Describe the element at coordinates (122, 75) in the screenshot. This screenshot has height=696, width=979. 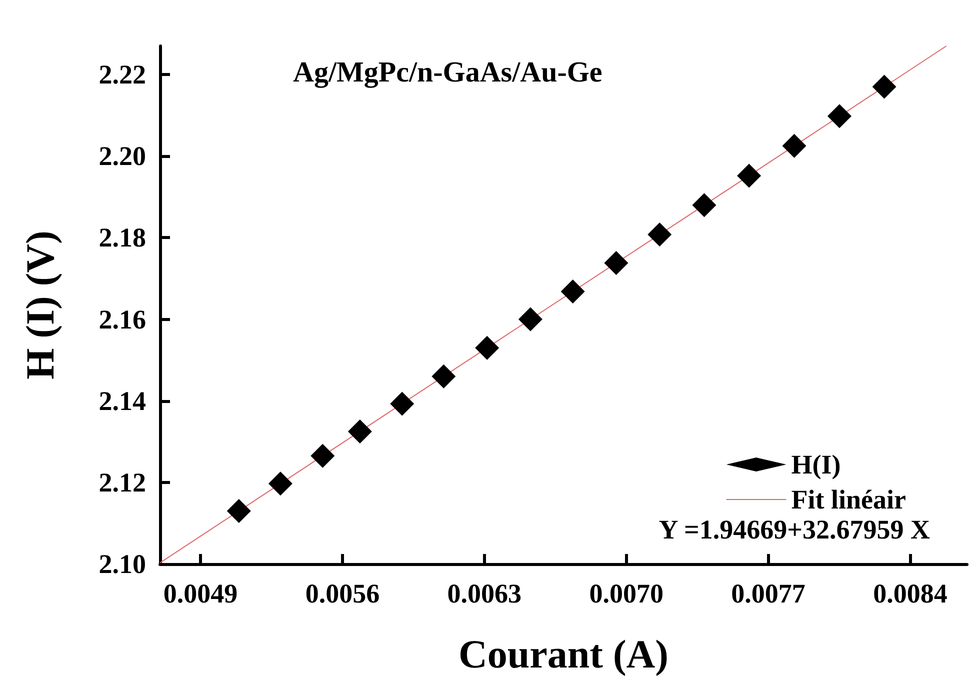
I see `y-tick-label: 2.22` at that location.